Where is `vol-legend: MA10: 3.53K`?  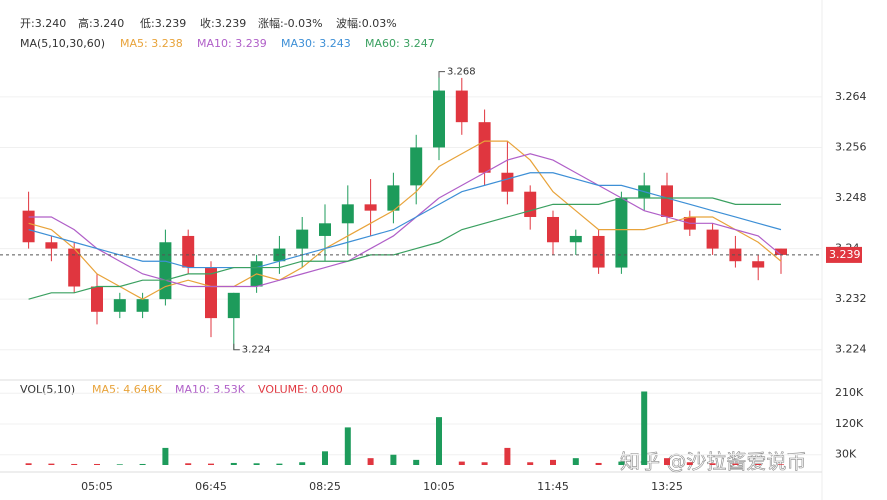
vol-legend: MA10: 3.53K is located at coordinates (210, 389).